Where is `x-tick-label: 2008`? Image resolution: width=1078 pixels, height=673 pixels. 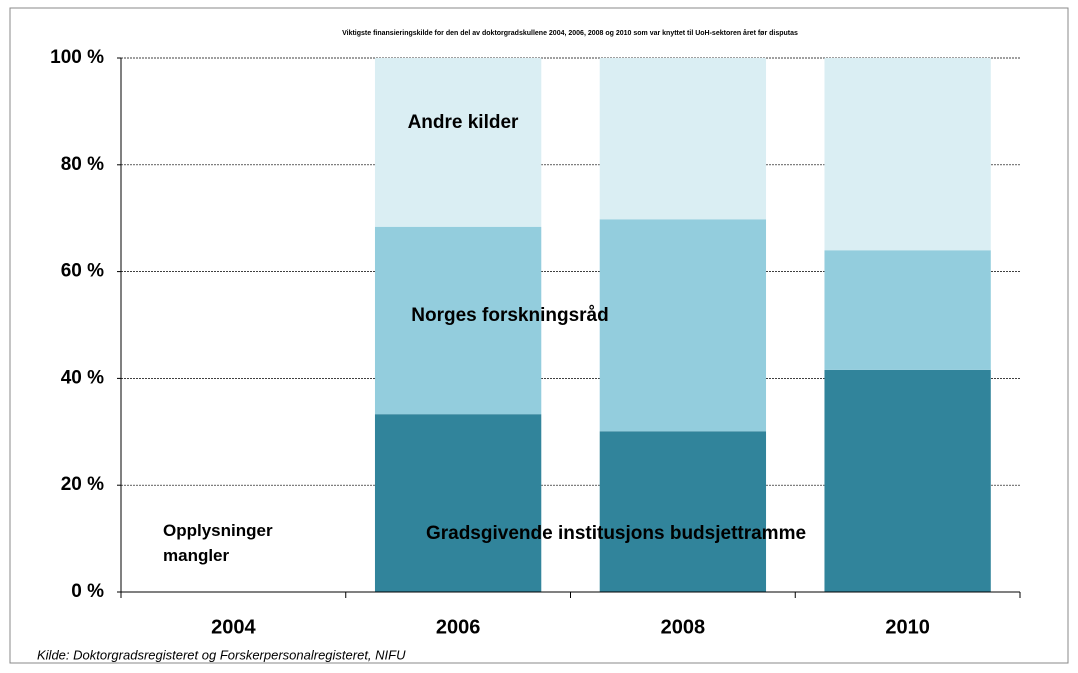
x-tick-label: 2008 is located at coordinates (683, 627).